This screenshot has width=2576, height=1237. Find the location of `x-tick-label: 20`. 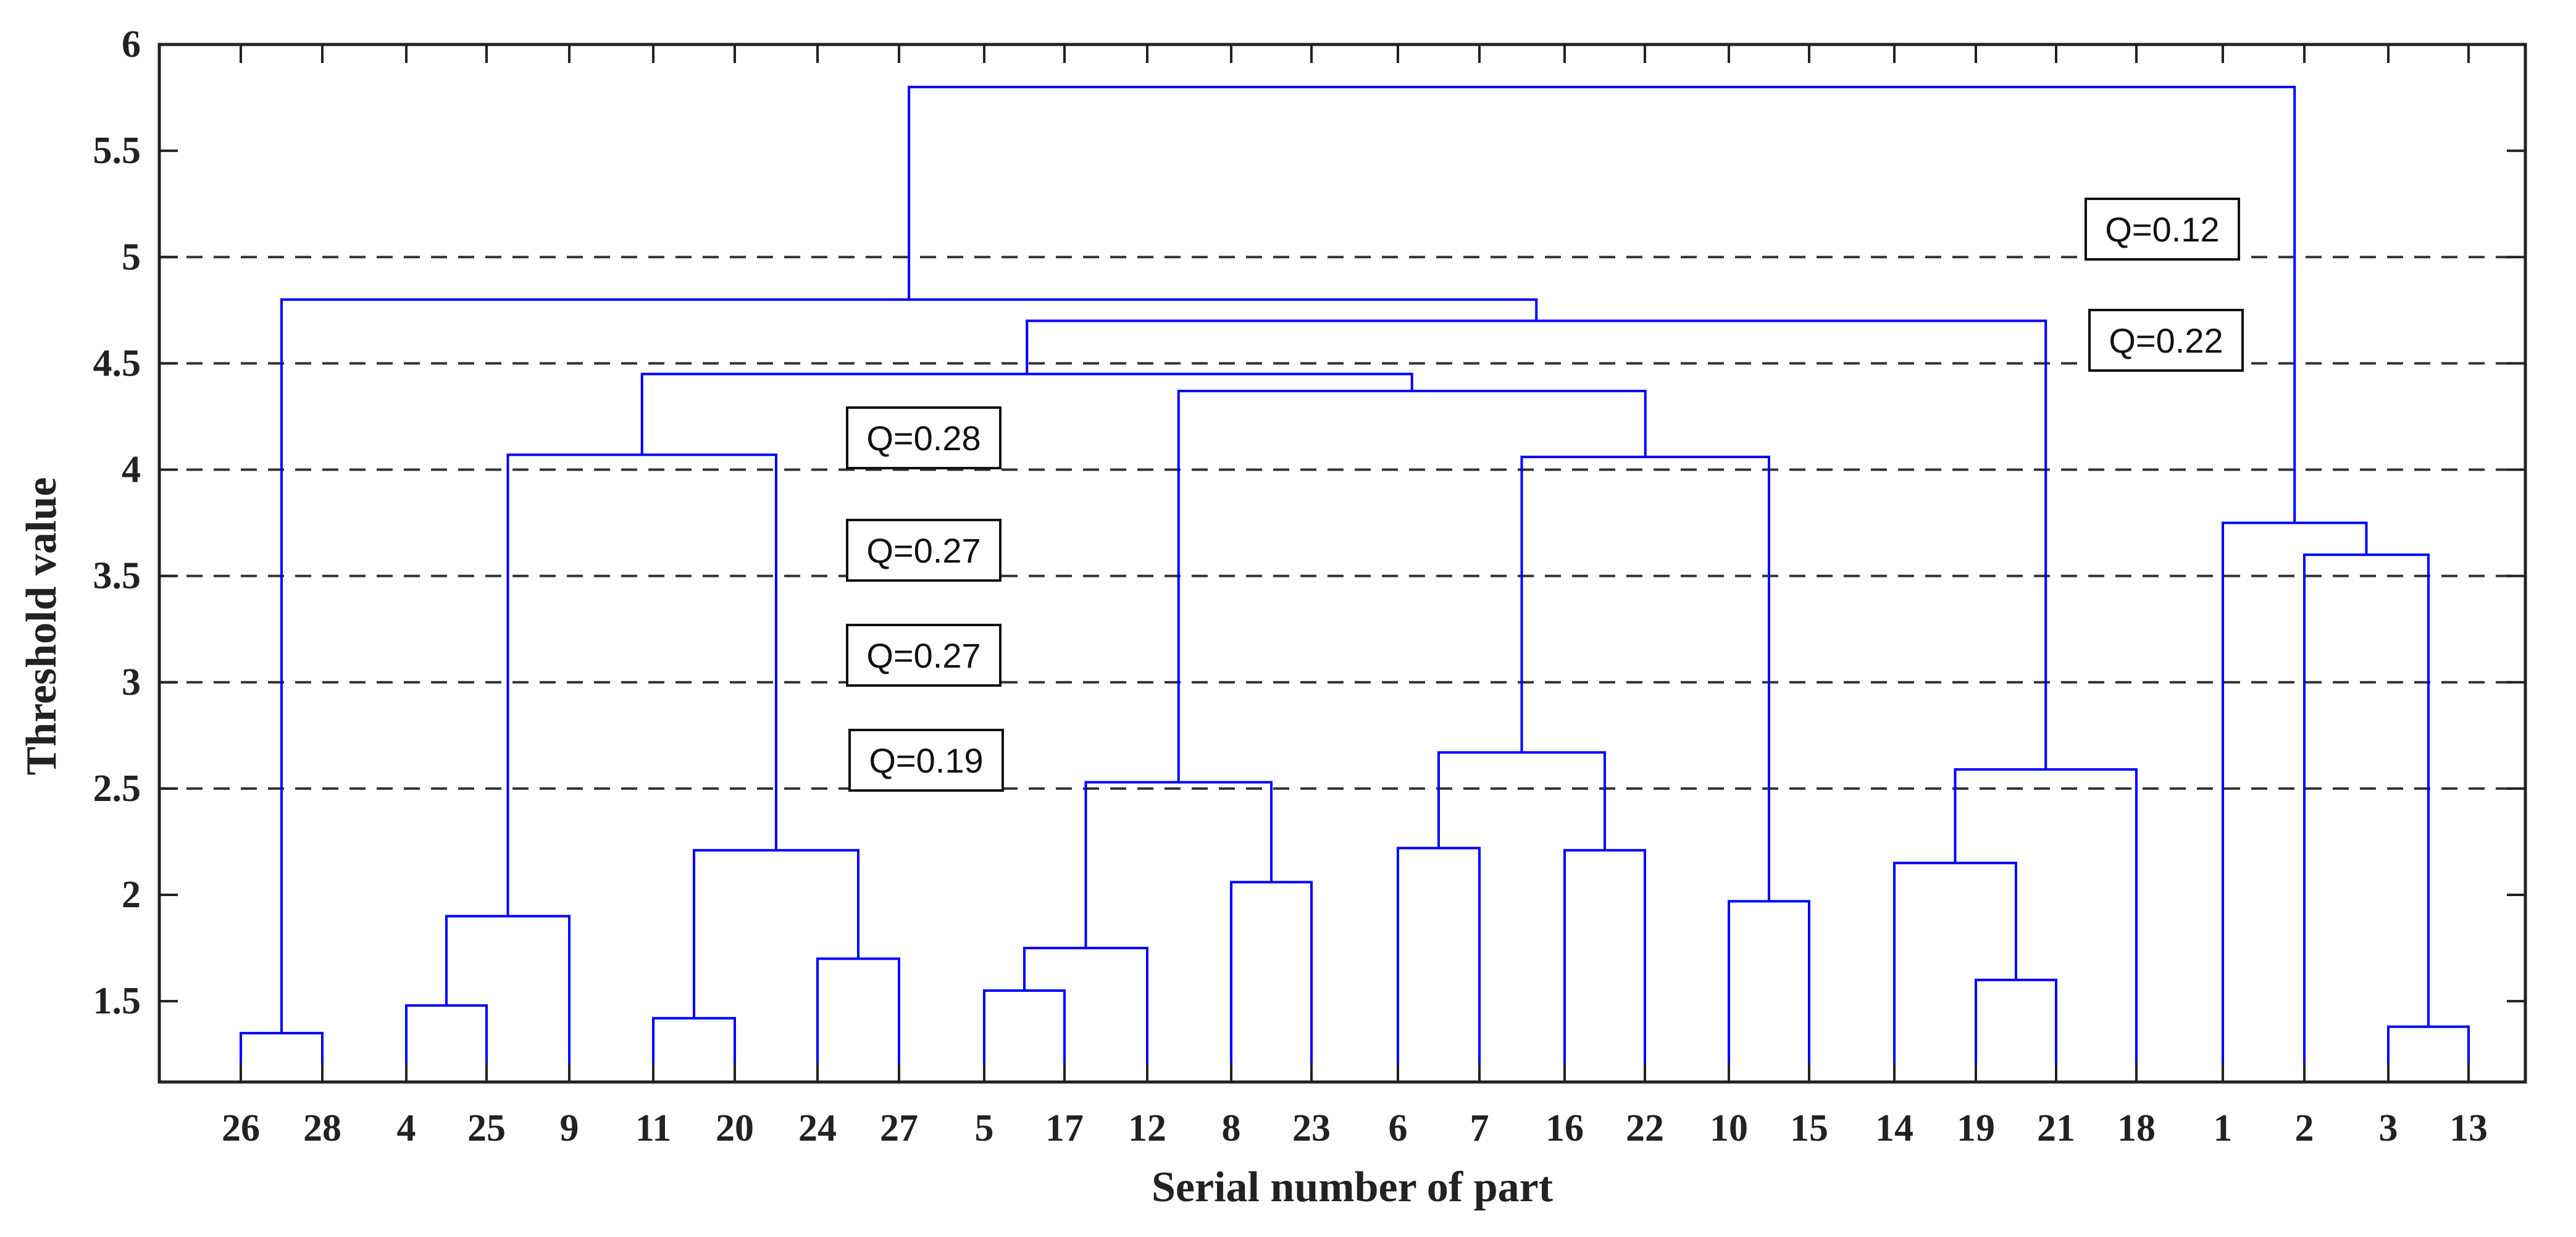

x-tick-label: 20 is located at coordinates (735, 1128).